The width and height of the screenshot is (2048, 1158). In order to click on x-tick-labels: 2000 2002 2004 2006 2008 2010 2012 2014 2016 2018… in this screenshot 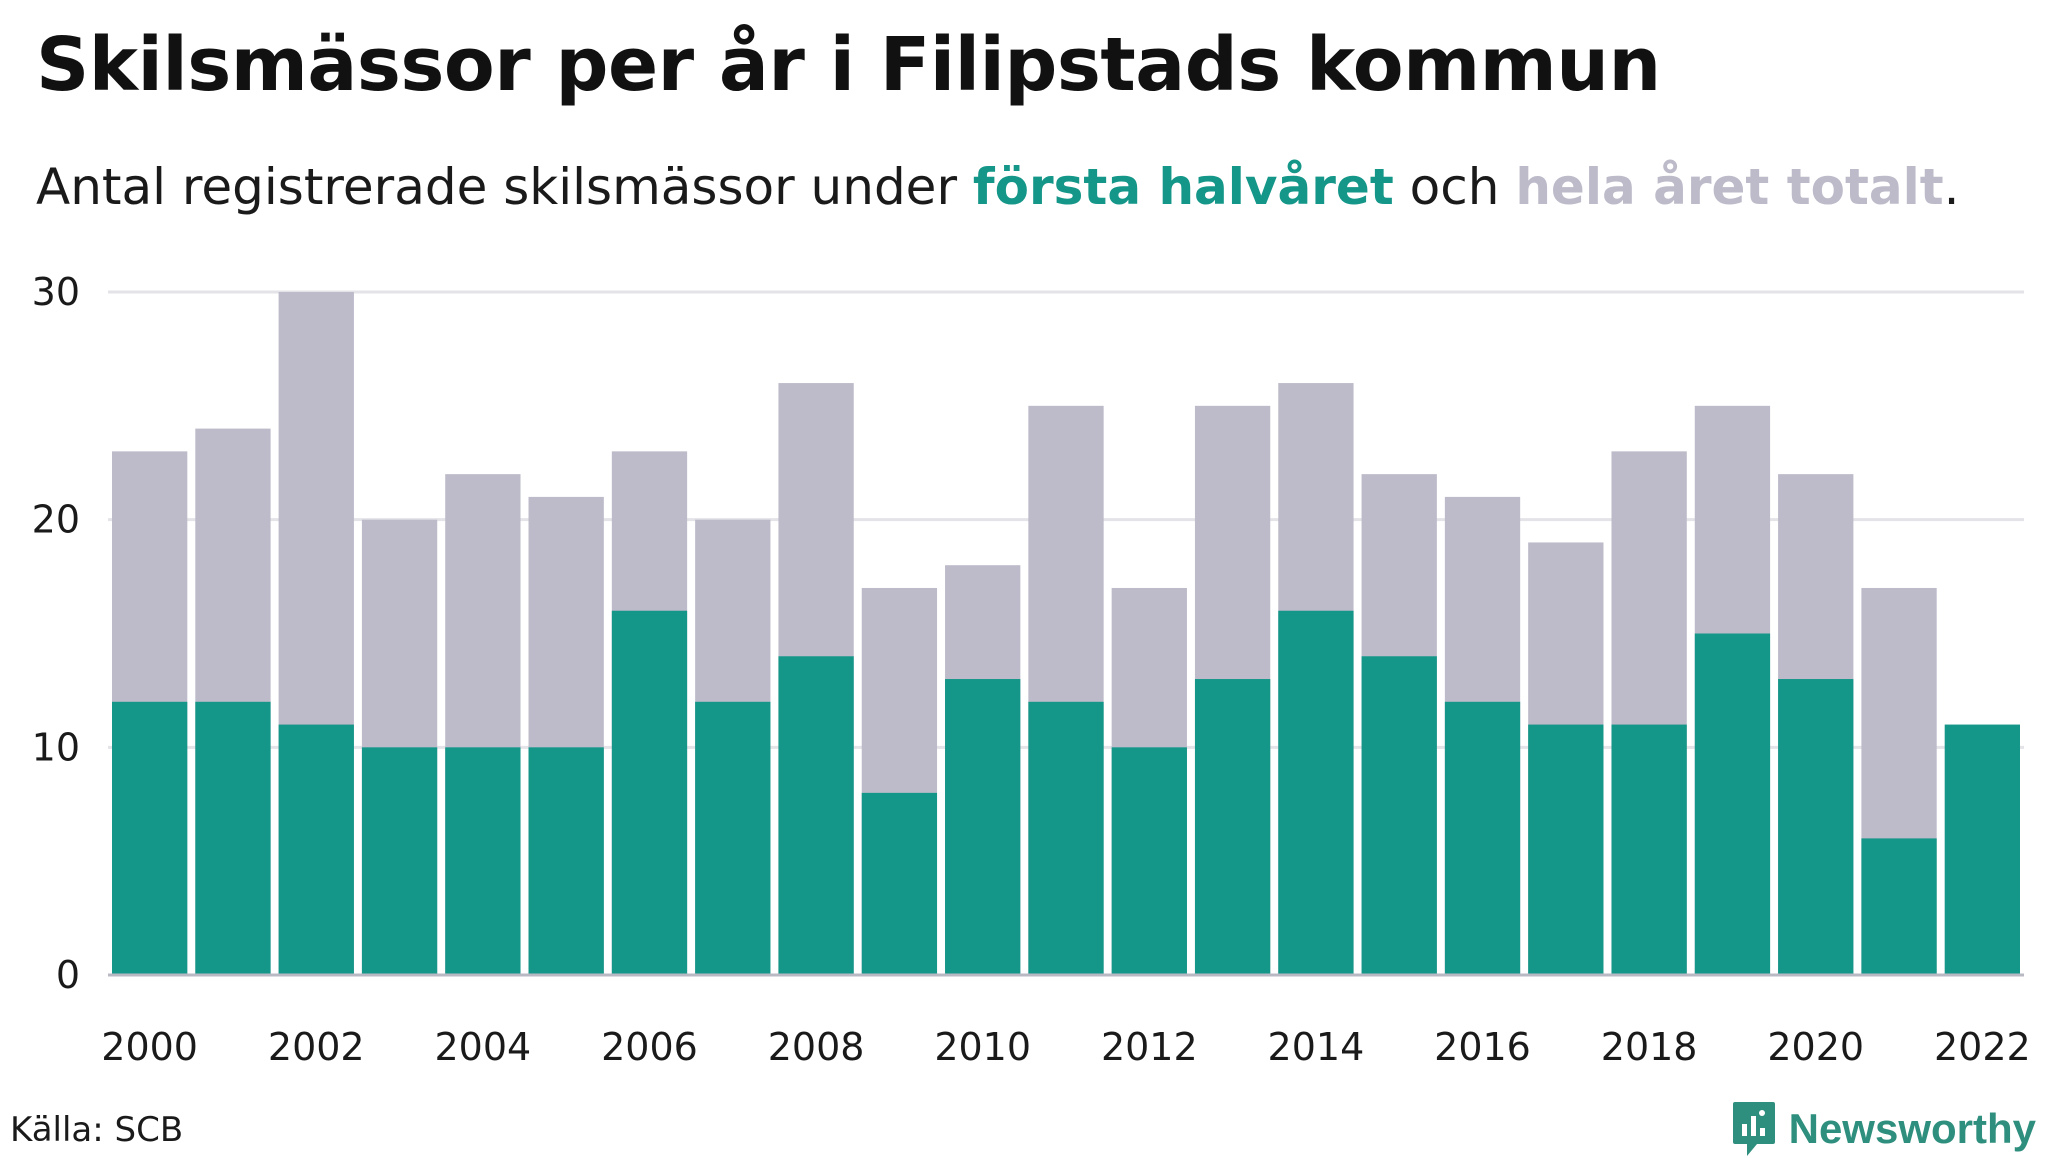, I will do `click(1065, 1047)`.